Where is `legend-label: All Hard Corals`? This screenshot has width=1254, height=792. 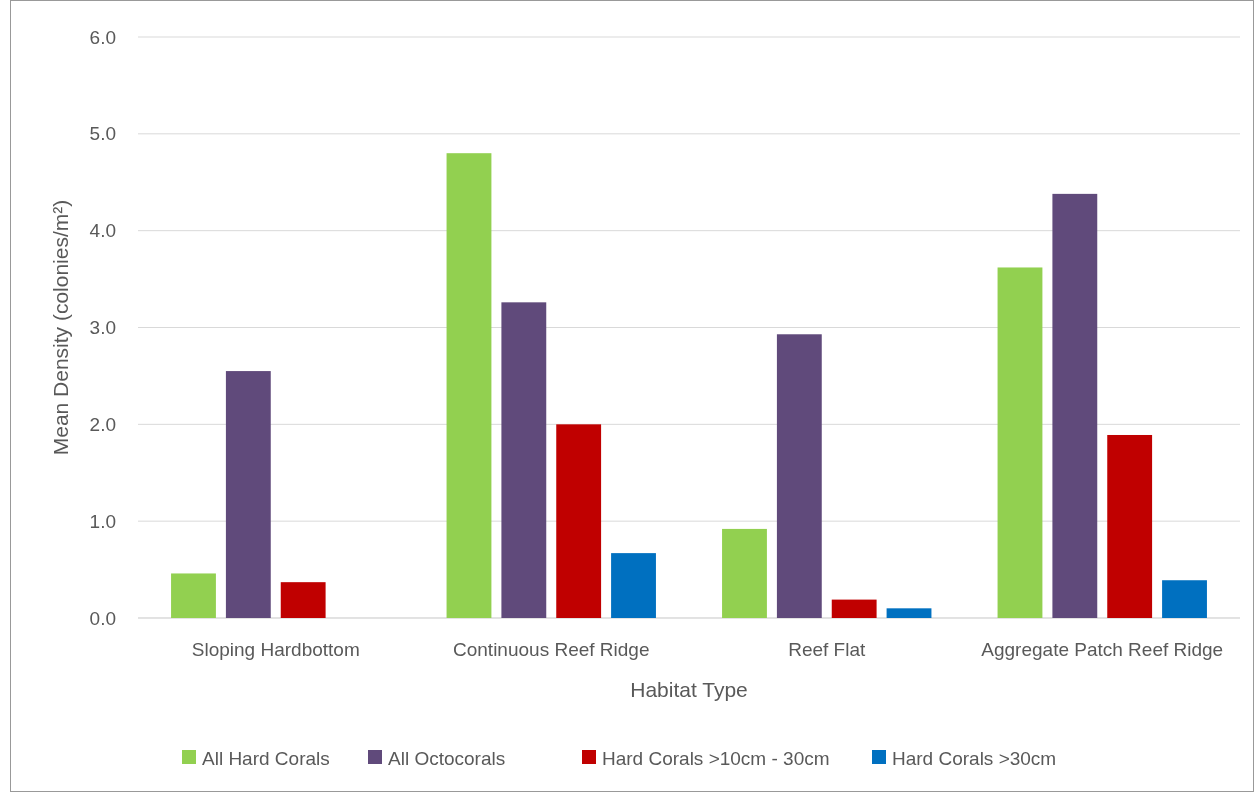 legend-label: All Hard Corals is located at coordinates (266, 758).